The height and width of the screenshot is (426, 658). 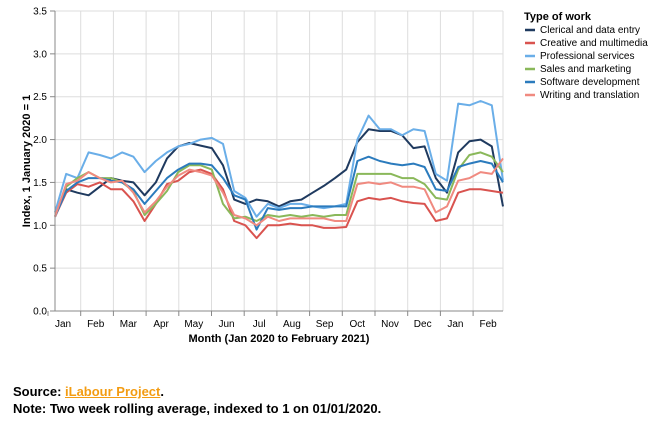 I want to click on y-tick-label: 1.5, so click(x=40, y=183).